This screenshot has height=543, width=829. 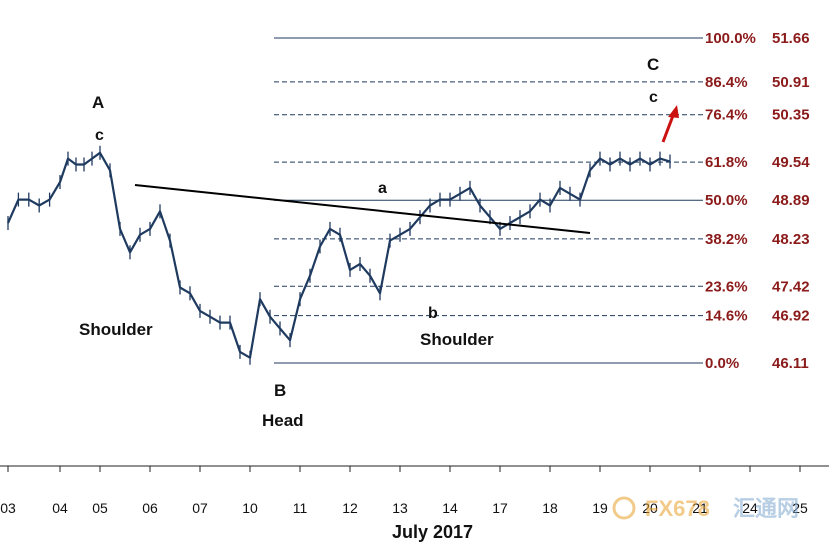 What do you see at coordinates (800, 508) in the screenshot?
I see `x-tick-label: 25` at bounding box center [800, 508].